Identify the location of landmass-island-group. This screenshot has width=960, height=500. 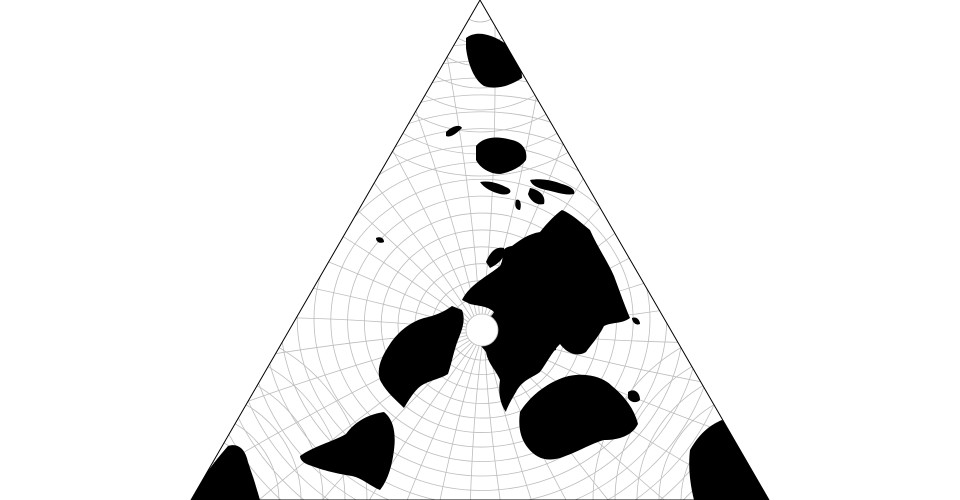
(501, 155).